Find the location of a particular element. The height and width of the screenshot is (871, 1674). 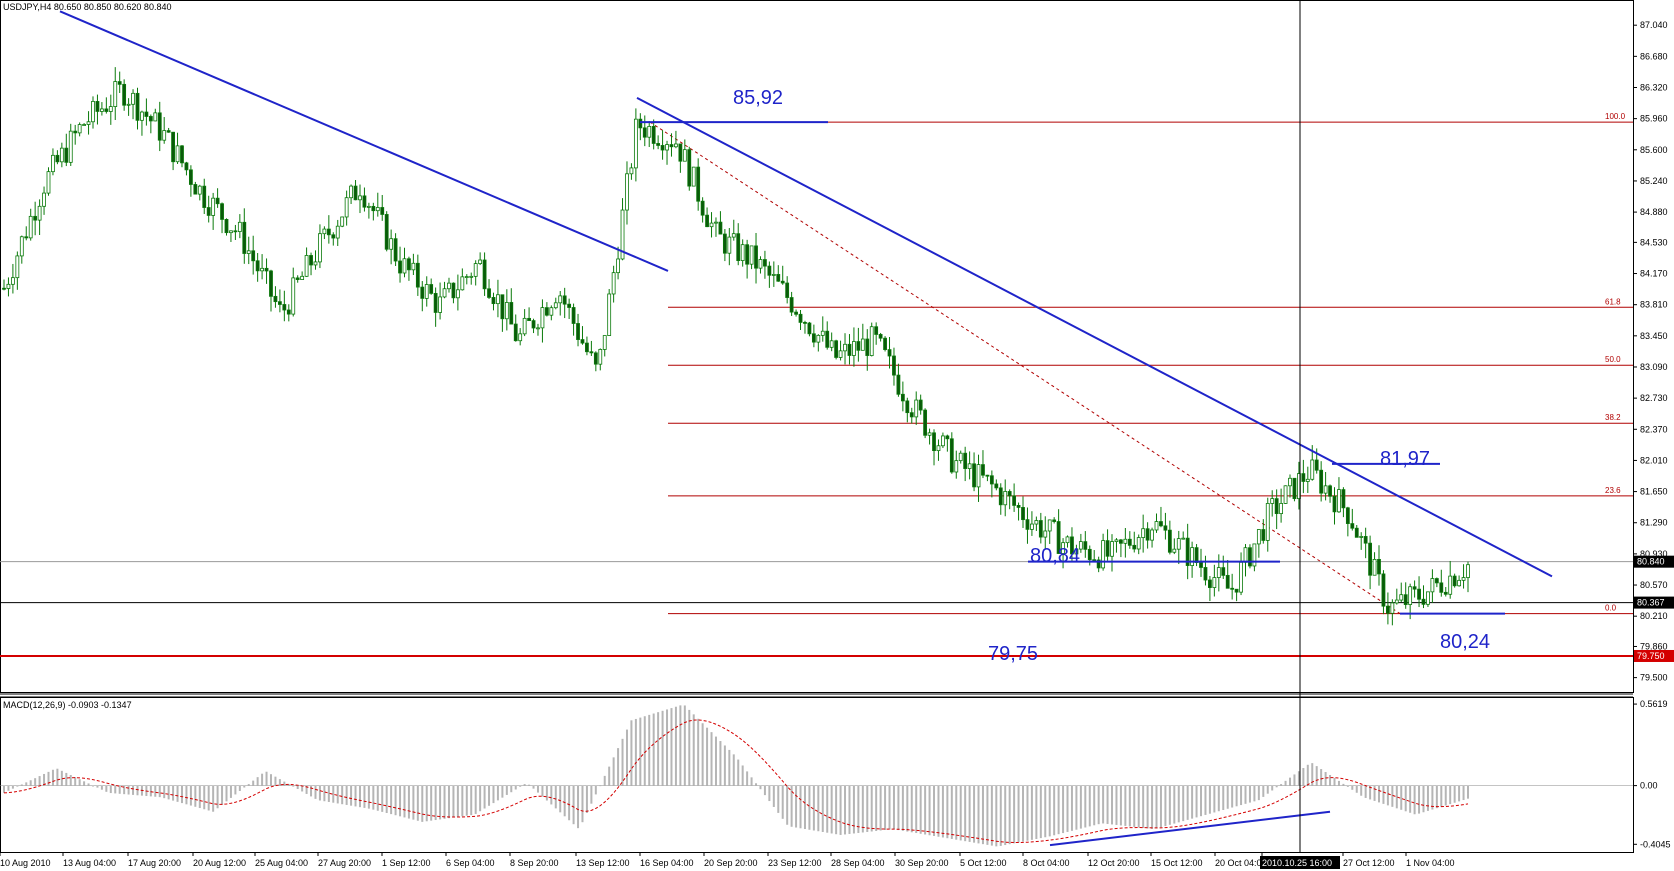

x-tick-label: 30 Sep 20:00 is located at coordinates (922, 863).